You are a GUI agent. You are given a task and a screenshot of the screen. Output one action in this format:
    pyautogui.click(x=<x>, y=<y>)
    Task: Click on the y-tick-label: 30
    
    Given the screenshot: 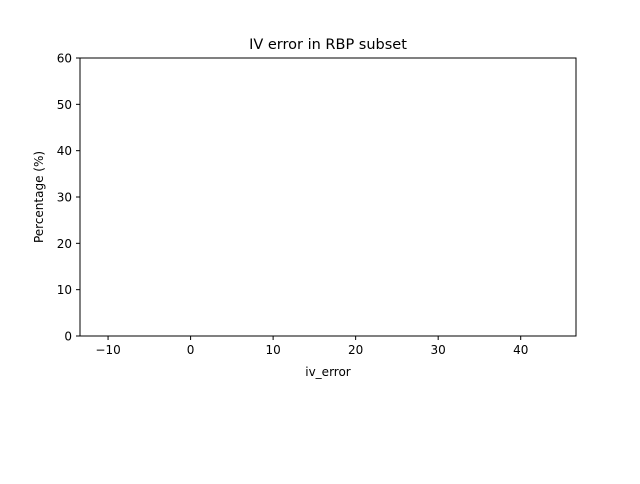 What is the action you would take?
    pyautogui.click(x=64, y=198)
    